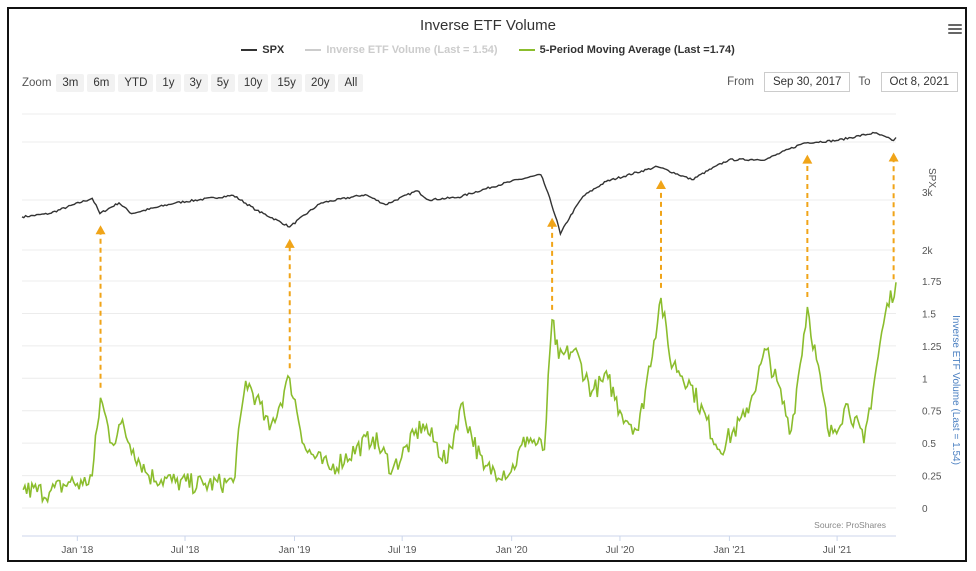 Image resolution: width=976 pixels, height=571 pixels. Describe the element at coordinates (807, 82) in the screenshot. I see `from-date-input: Sep 30, 2017` at that location.